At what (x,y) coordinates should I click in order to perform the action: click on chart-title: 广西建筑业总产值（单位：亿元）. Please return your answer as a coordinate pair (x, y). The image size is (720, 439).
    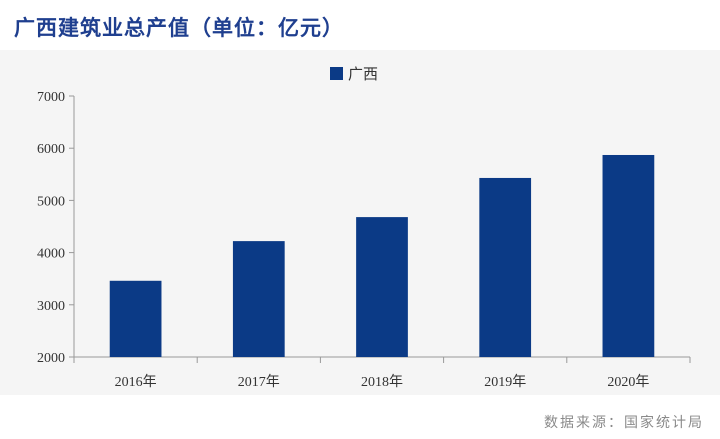
    Looking at the image, I should click on (179, 27).